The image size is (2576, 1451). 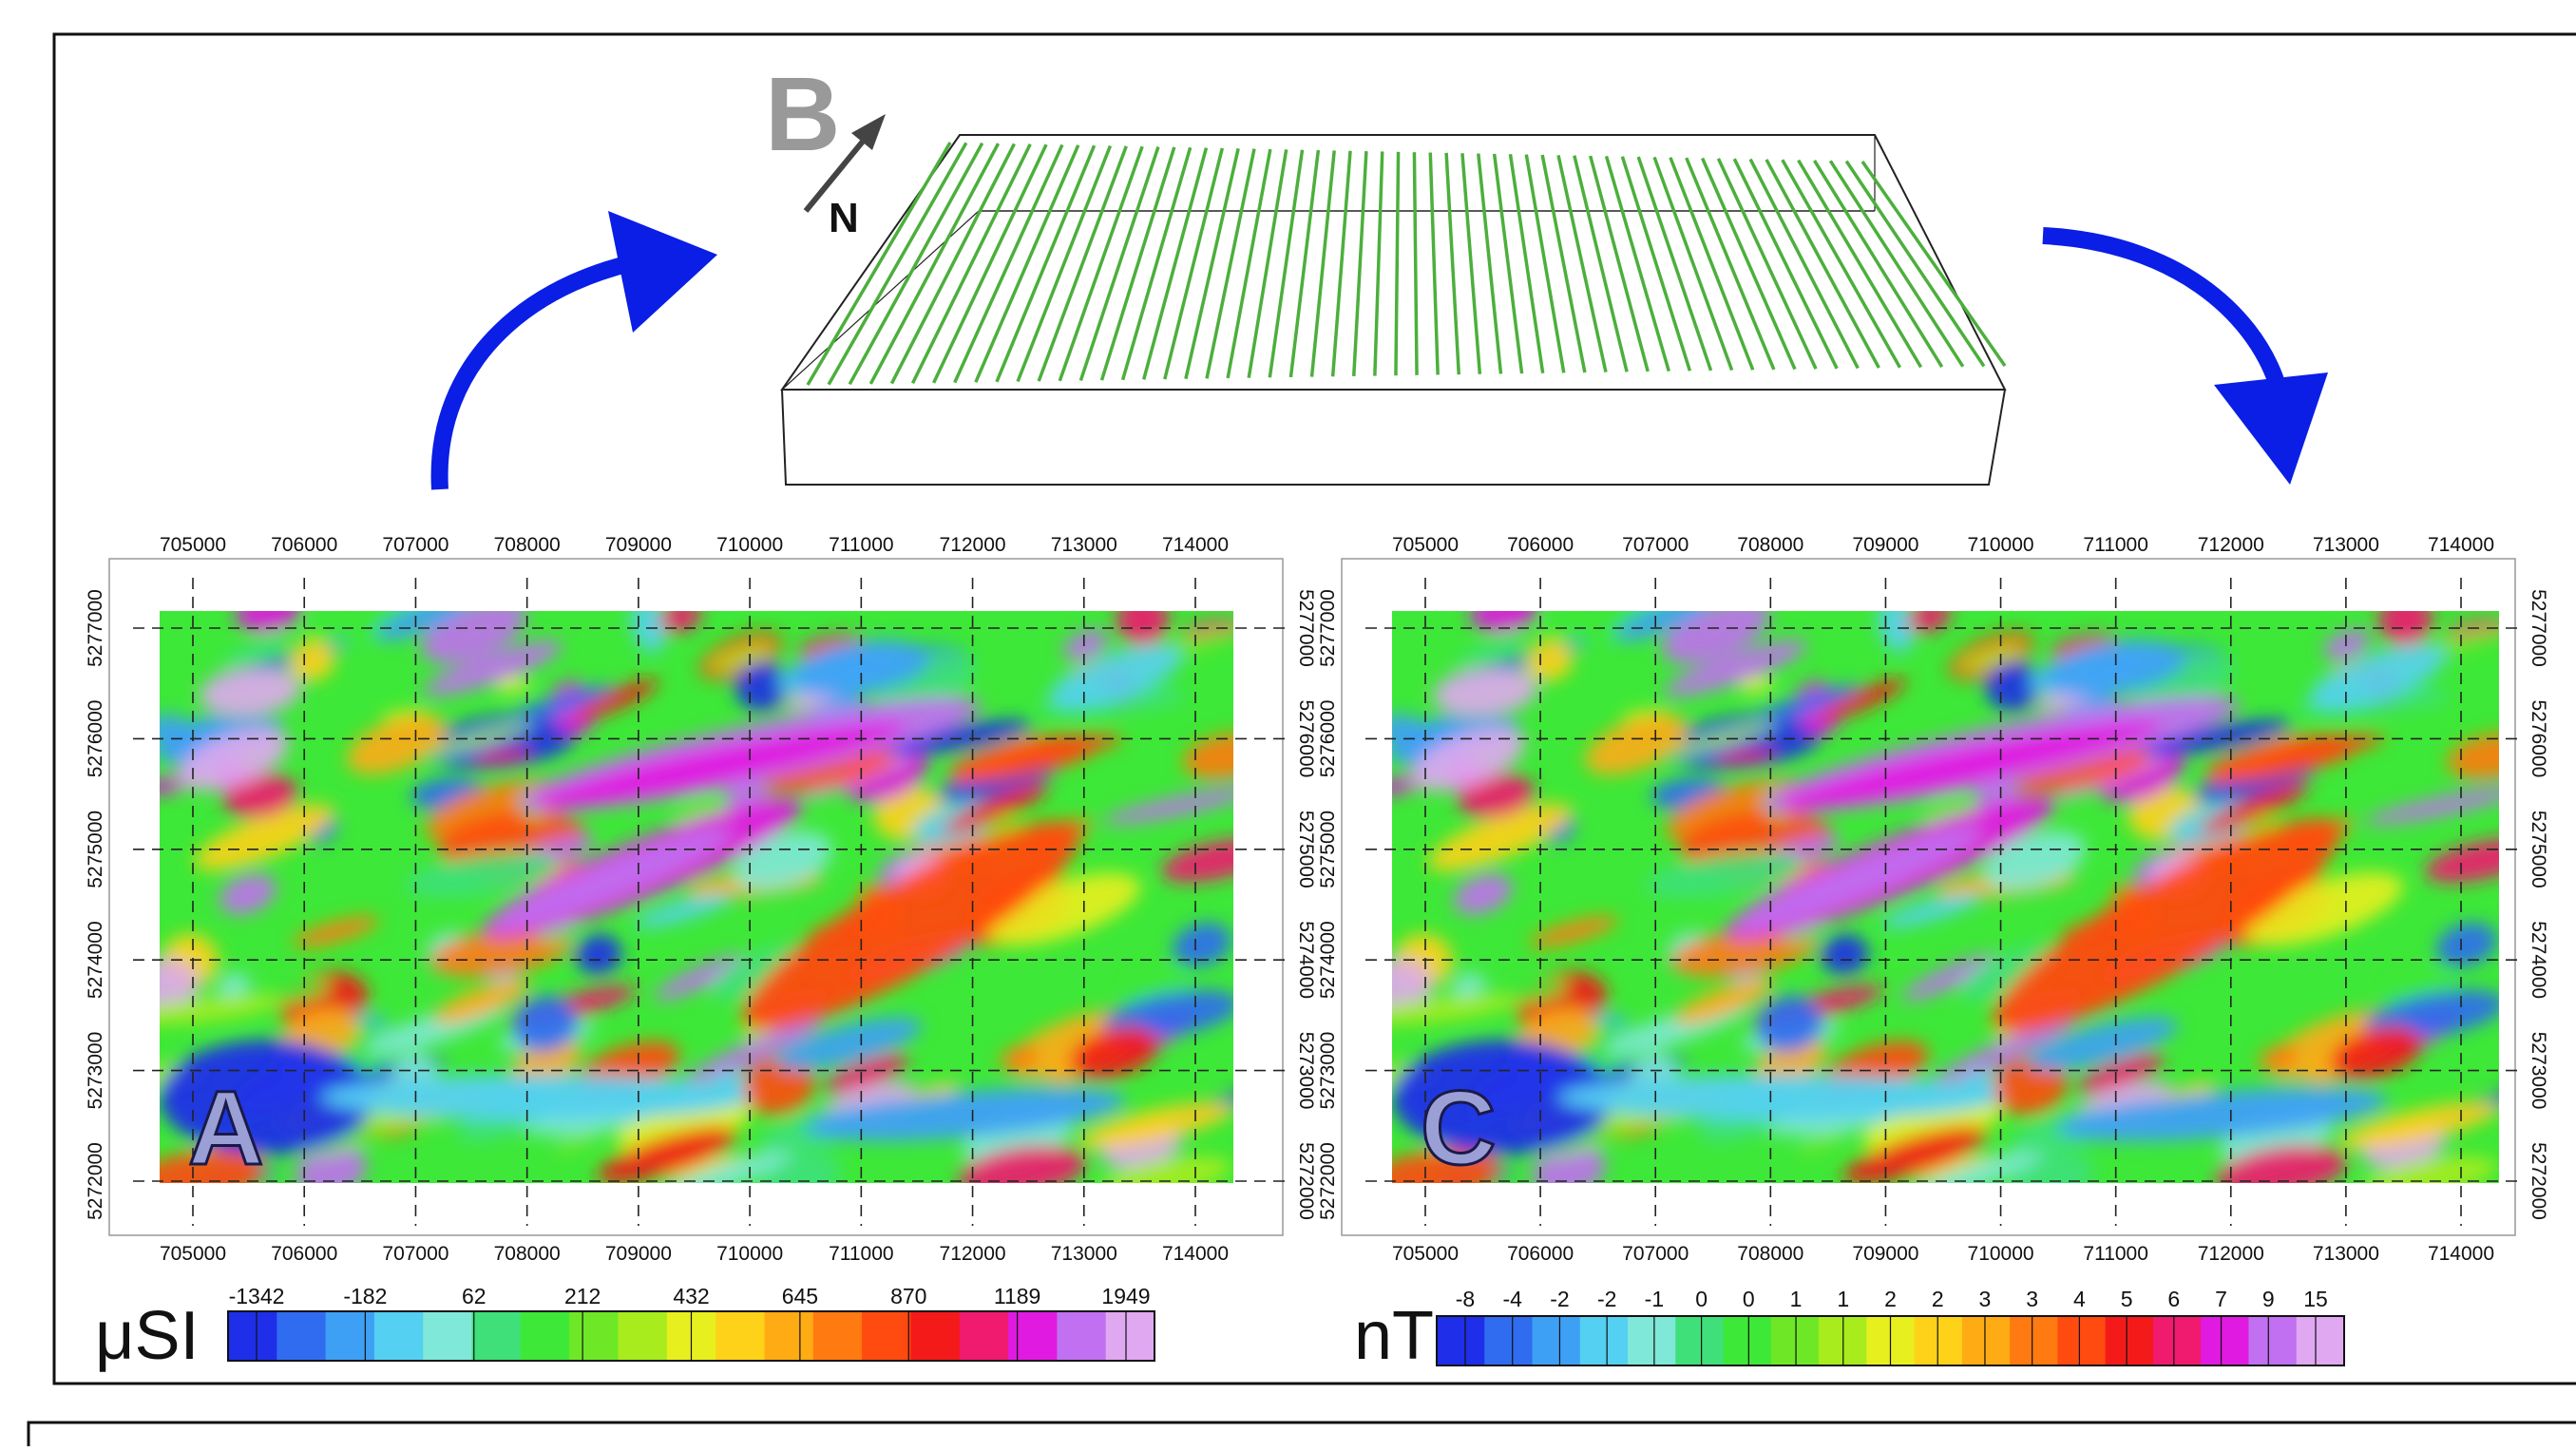 I want to click on north-arrowhead-icon, so click(x=868, y=132).